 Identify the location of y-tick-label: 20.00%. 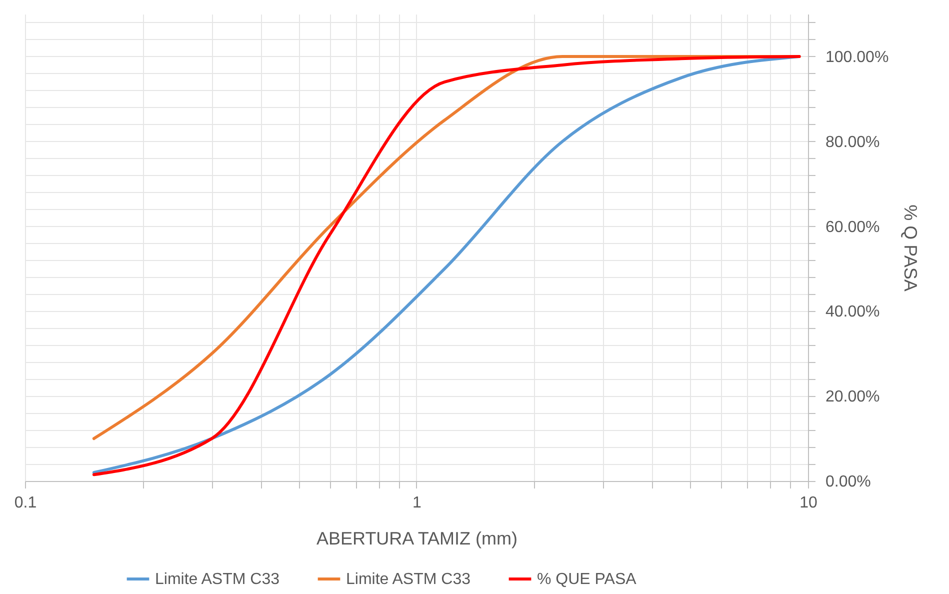
(853, 397).